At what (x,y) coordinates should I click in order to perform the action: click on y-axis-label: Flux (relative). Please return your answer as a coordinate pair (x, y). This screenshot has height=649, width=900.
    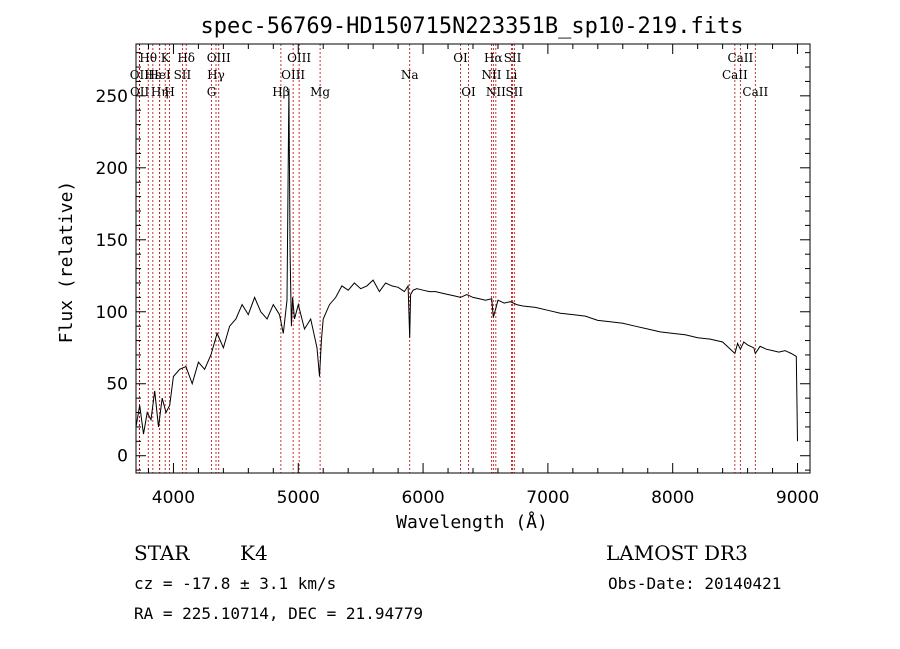
    Looking at the image, I should click on (66, 262).